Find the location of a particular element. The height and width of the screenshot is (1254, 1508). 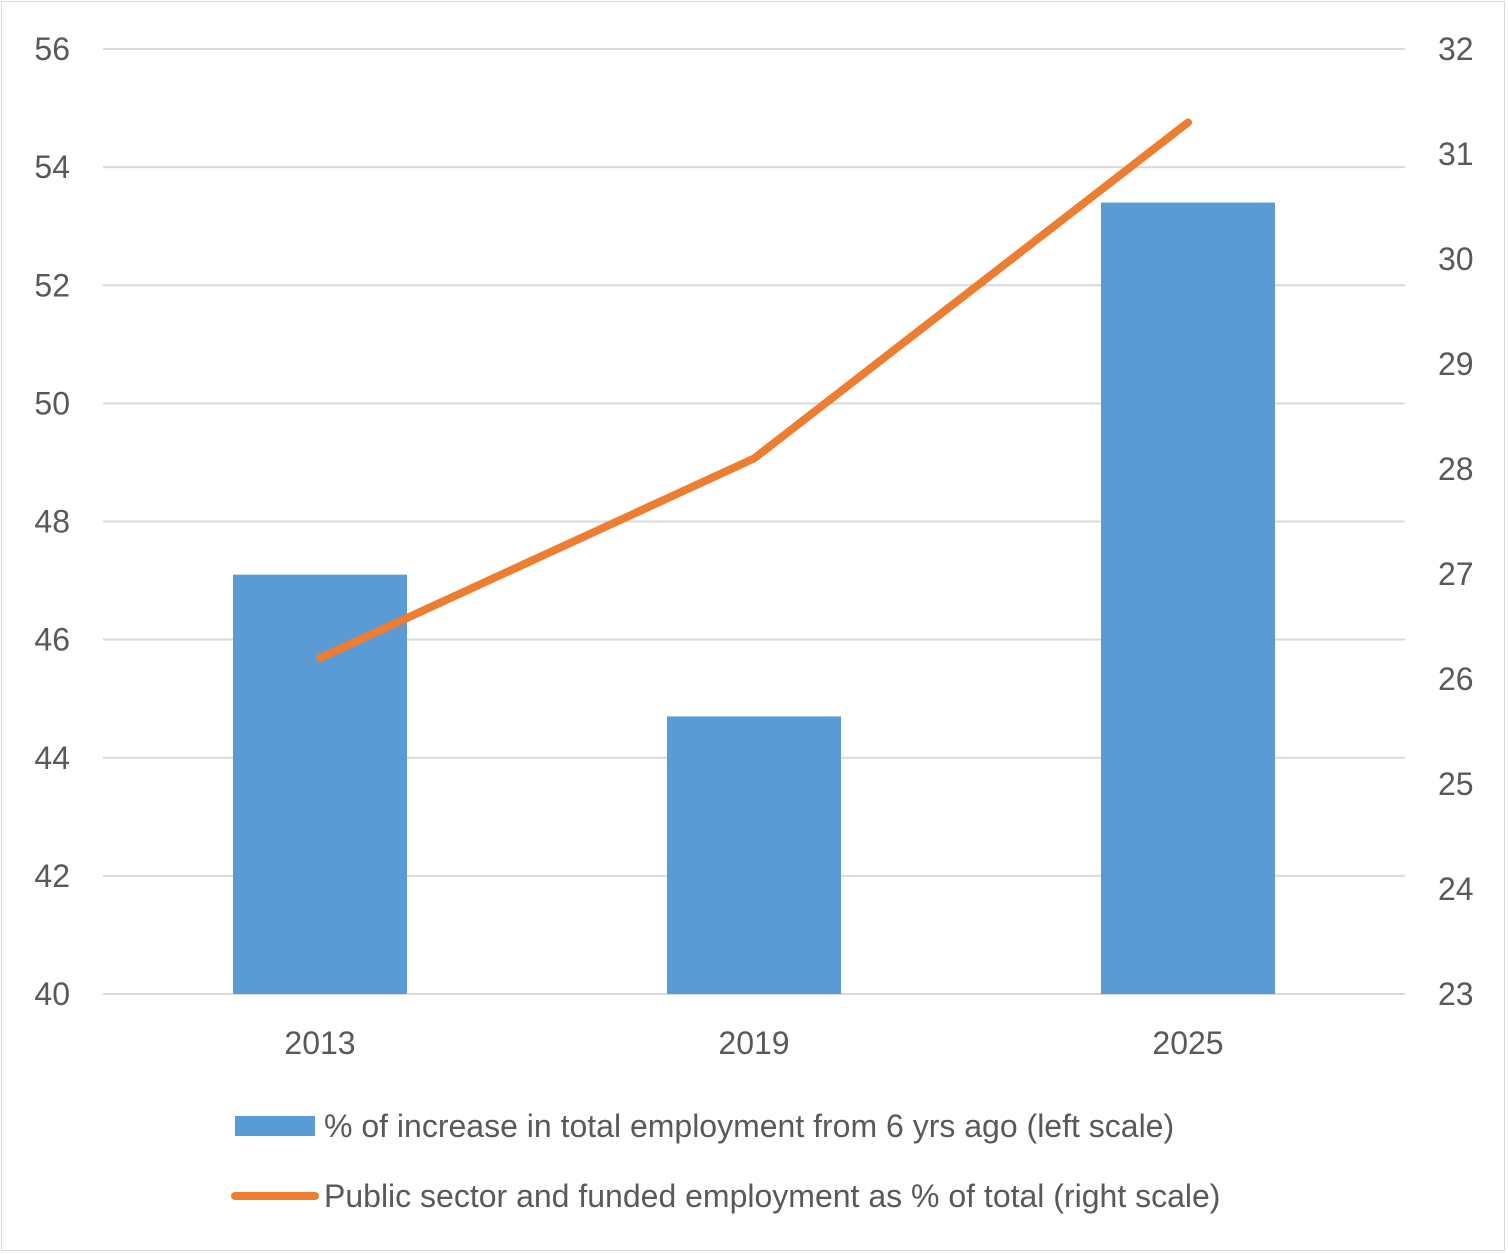

left-tick-label: 42 is located at coordinates (52, 876).